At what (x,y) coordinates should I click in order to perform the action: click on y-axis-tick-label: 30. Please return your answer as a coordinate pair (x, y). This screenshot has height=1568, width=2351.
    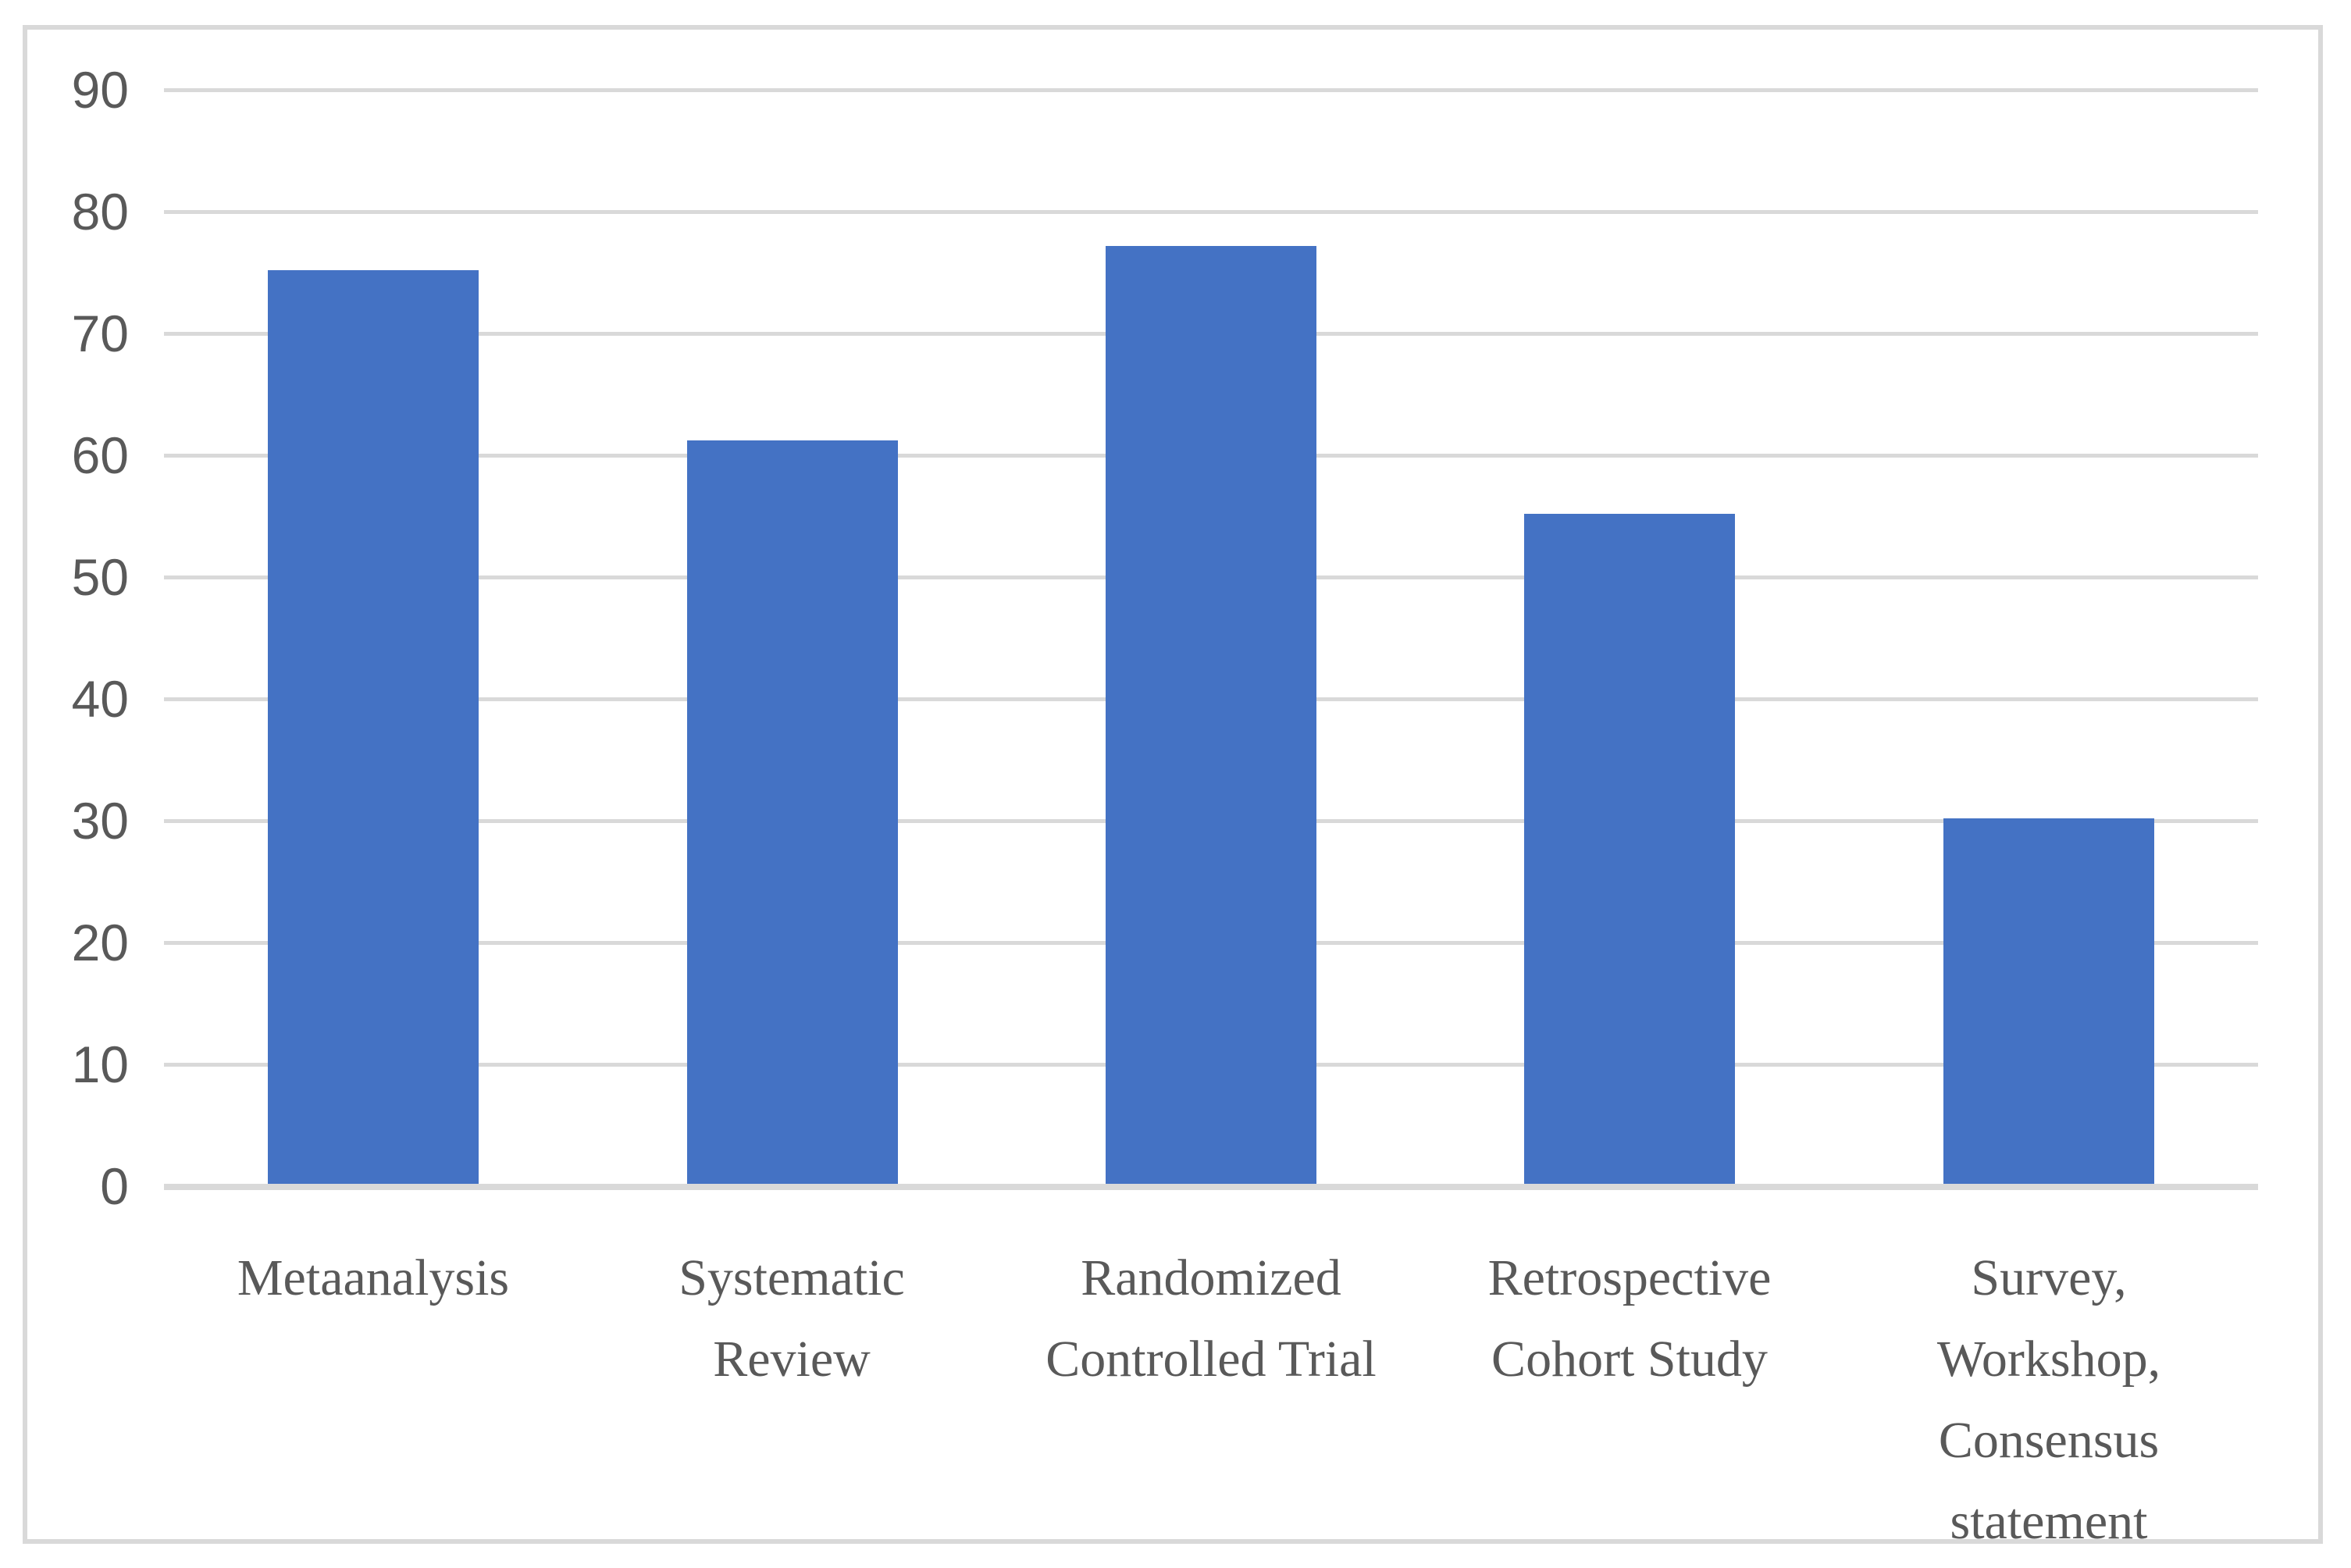
    Looking at the image, I should click on (100, 821).